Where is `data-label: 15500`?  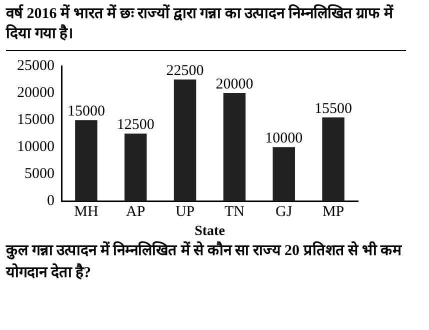
data-label: 15500 is located at coordinates (333, 108).